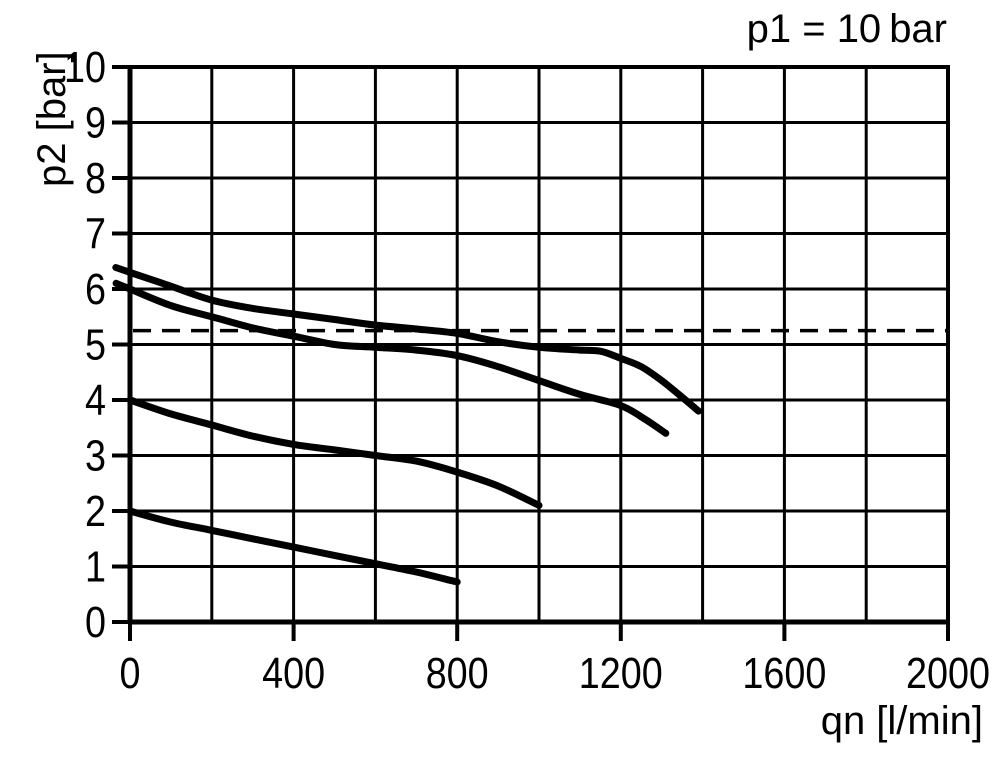 The height and width of the screenshot is (764, 1000). I want to click on y-tick-label: 6, so click(95, 289).